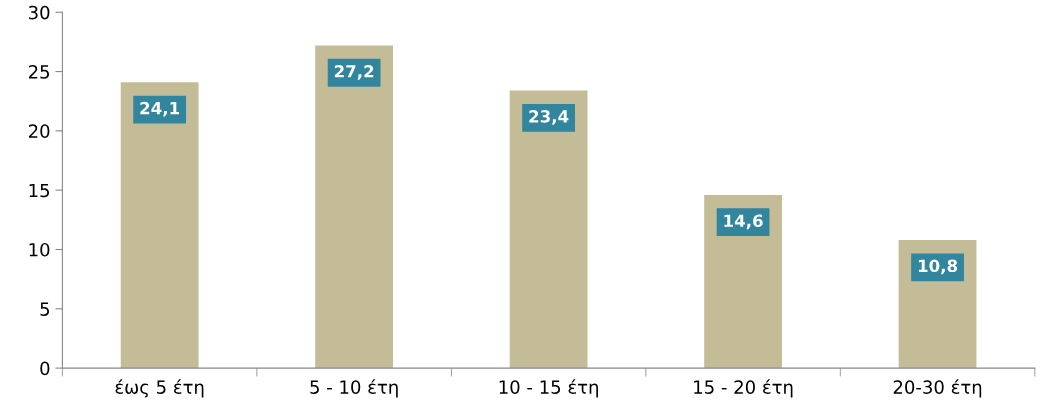 The image size is (1040, 409). Describe the element at coordinates (548, 388) in the screenshot. I see `x-tick-label: 10 - 15 έτη` at that location.